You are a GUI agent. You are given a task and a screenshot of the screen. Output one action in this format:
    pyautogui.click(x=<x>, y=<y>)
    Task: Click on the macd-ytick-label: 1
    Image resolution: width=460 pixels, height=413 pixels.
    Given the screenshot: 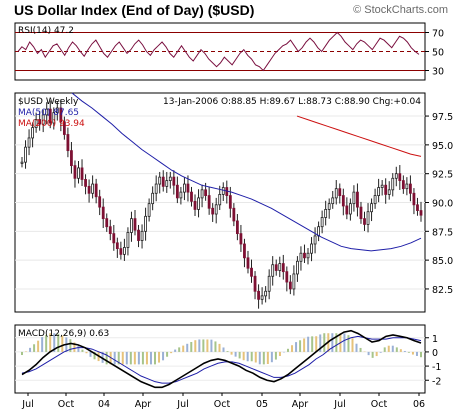 What is the action you would take?
    pyautogui.click(x=435, y=339)
    